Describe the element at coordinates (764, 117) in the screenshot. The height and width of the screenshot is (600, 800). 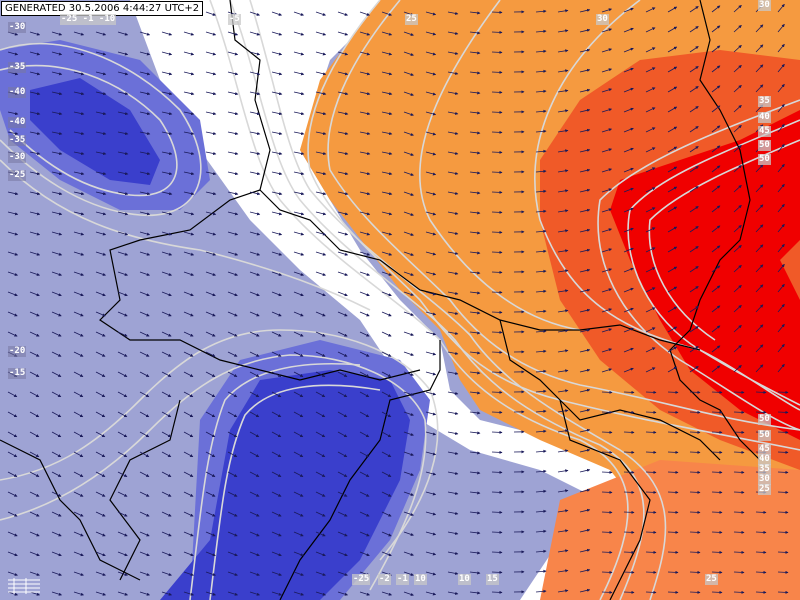
I see `isoline-value-label: 40` at that location.